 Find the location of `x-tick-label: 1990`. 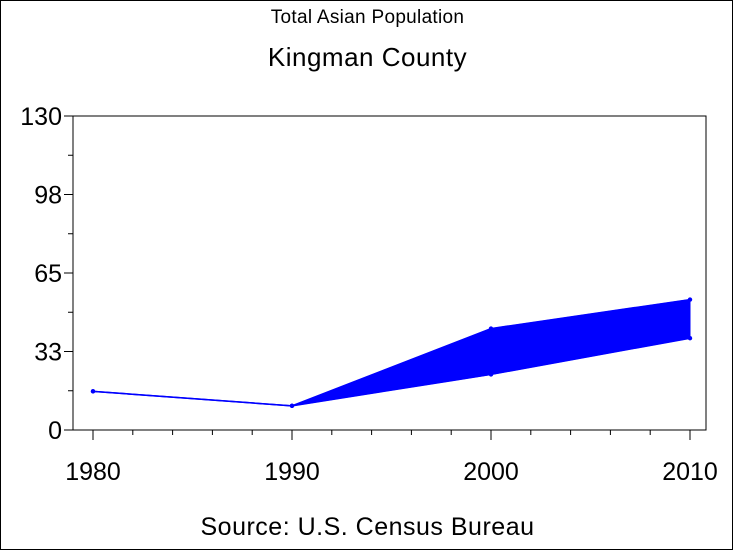

x-tick-label: 1990 is located at coordinates (292, 472).